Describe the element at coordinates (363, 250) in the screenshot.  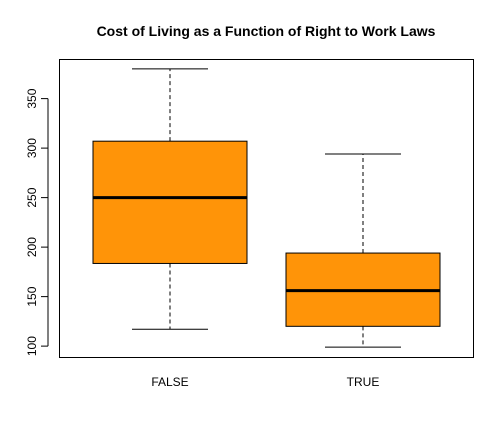
I see `box-true` at that location.